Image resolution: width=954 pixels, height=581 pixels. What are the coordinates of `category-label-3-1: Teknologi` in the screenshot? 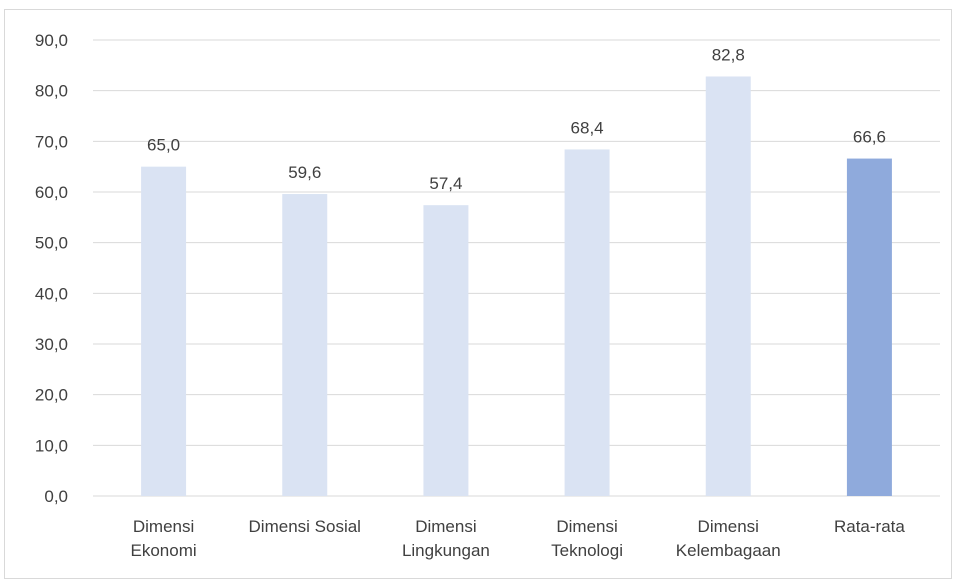 It's located at (587, 550).